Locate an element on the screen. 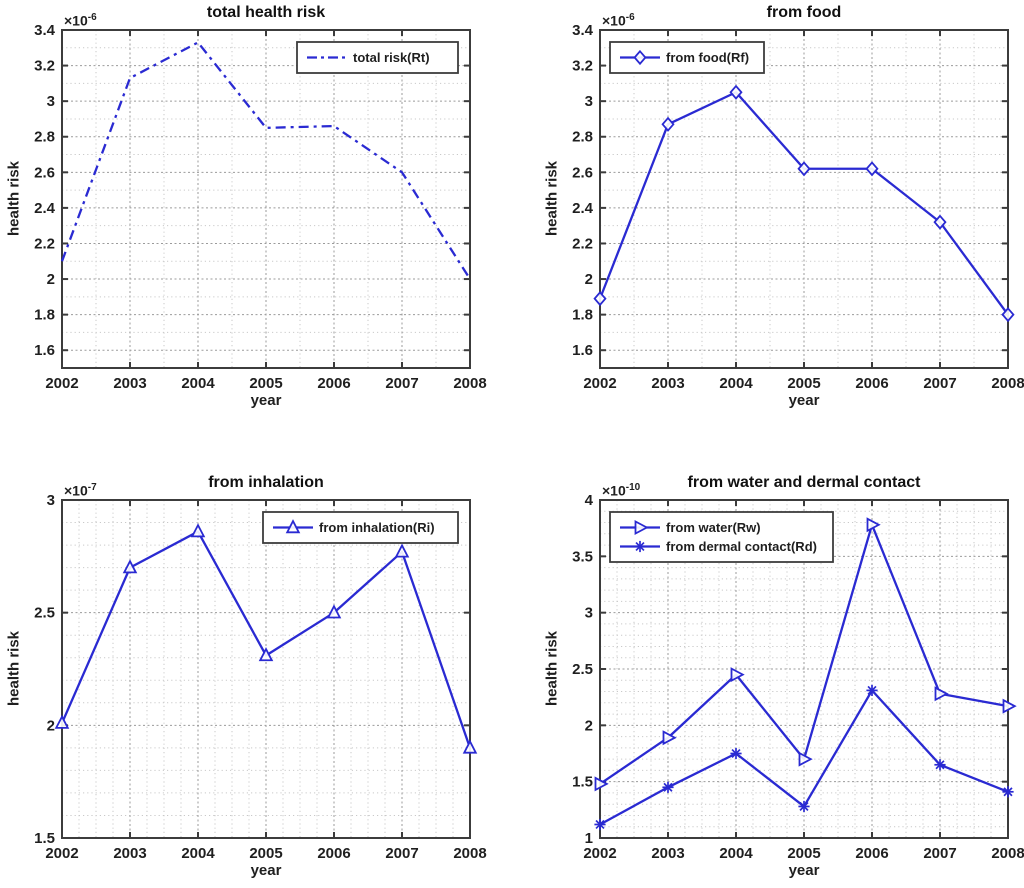 Image resolution: width=1024 pixels, height=888 pixels. y-tick-label: 1 is located at coordinates (589, 838).